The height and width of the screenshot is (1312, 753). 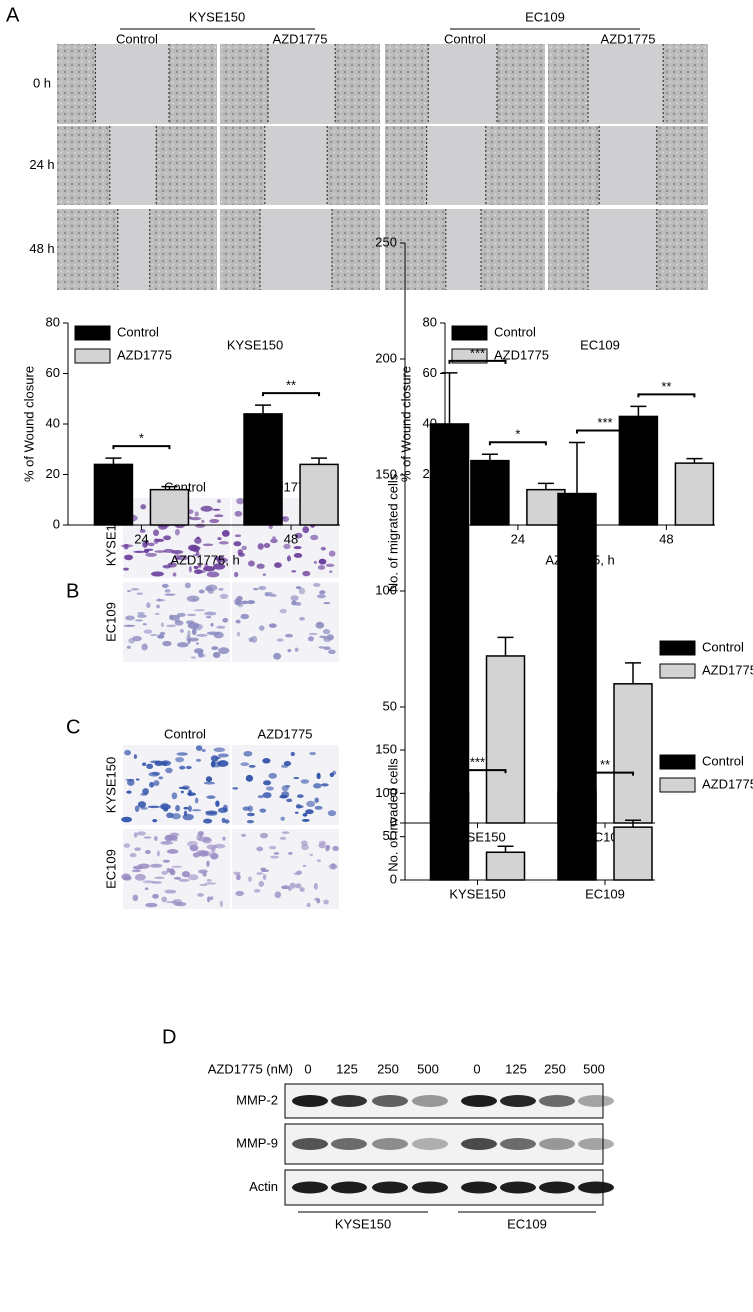 I want to click on significance-bracket, so click(x=605, y=431).